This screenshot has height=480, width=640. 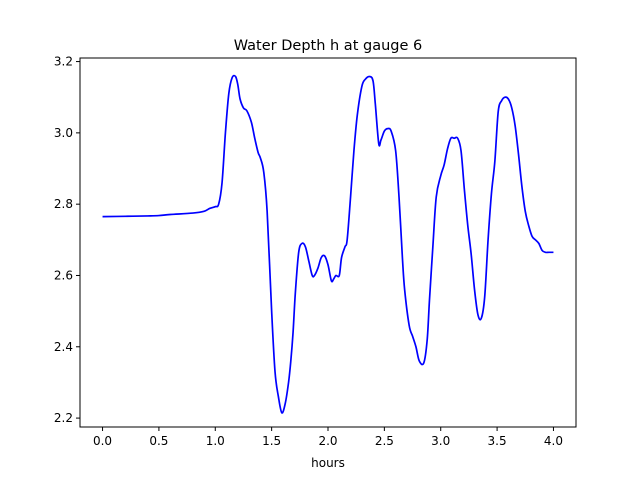 What do you see at coordinates (63, 204) in the screenshot?
I see `y-tick-label: 2.8` at bounding box center [63, 204].